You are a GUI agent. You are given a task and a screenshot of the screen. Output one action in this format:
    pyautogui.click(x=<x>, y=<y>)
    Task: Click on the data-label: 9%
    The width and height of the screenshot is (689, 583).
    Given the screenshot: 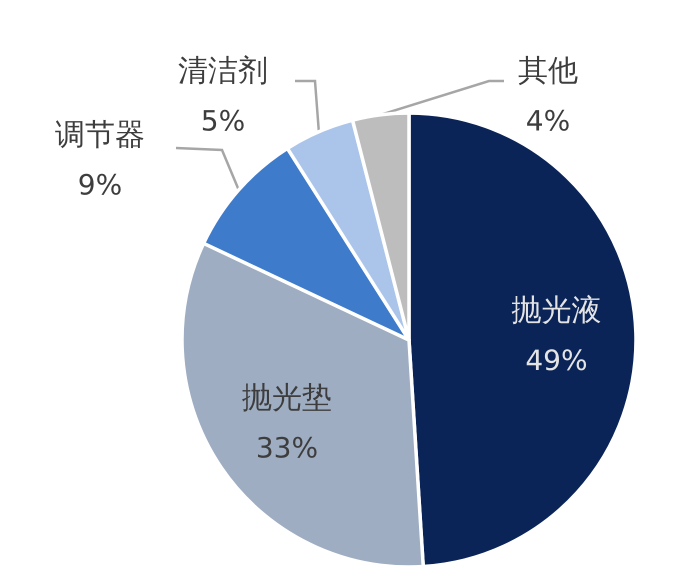 What is the action you would take?
    pyautogui.click(x=100, y=185)
    